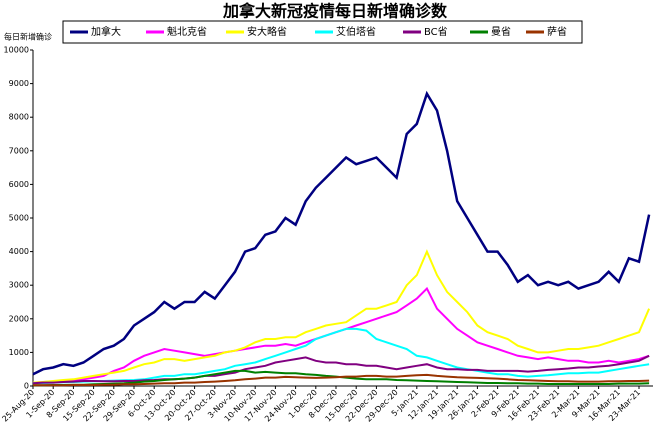  Describe the element at coordinates (436, 31) in the screenshot. I see `legend-text: BC省` at that location.